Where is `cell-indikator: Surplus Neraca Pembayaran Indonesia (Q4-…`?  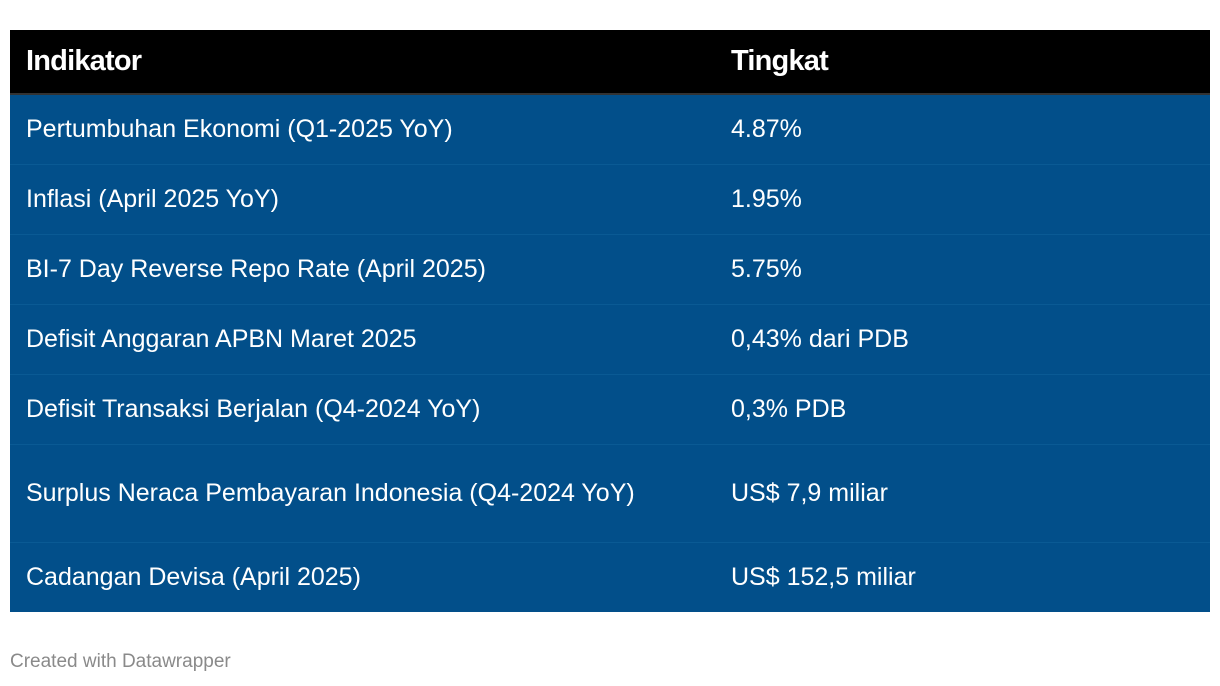
cell-indikator: Surplus Neraca Pembayaran Indonesia (Q4-… is located at coordinates (362, 492).